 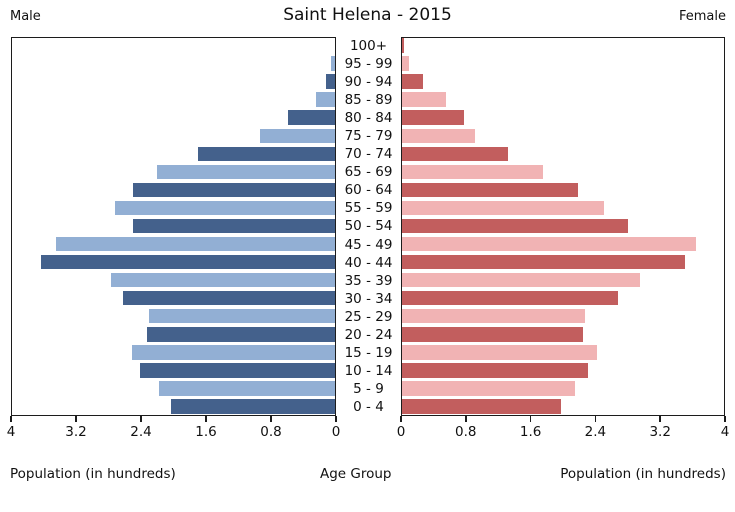 What do you see at coordinates (563, 431) in the screenshot?
I see `female-x-axis-ticks: 0 0.8 1.6 2.4 3.2 4` at bounding box center [563, 431].